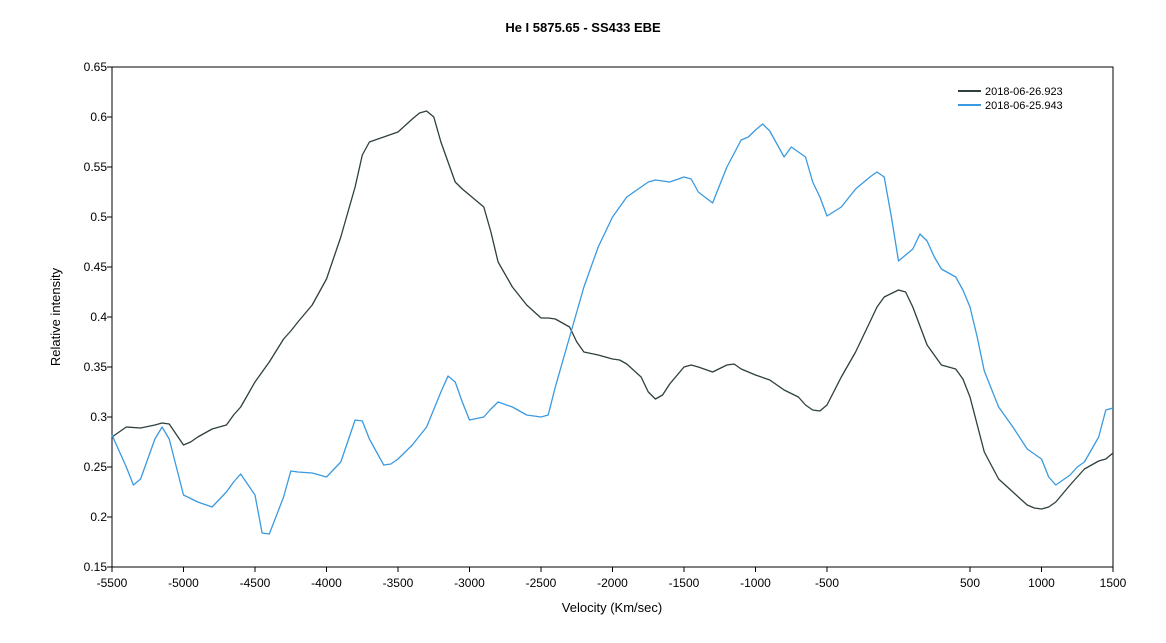 The height and width of the screenshot is (643, 1166). I want to click on y-tick-label: 0.5, so click(98, 217).